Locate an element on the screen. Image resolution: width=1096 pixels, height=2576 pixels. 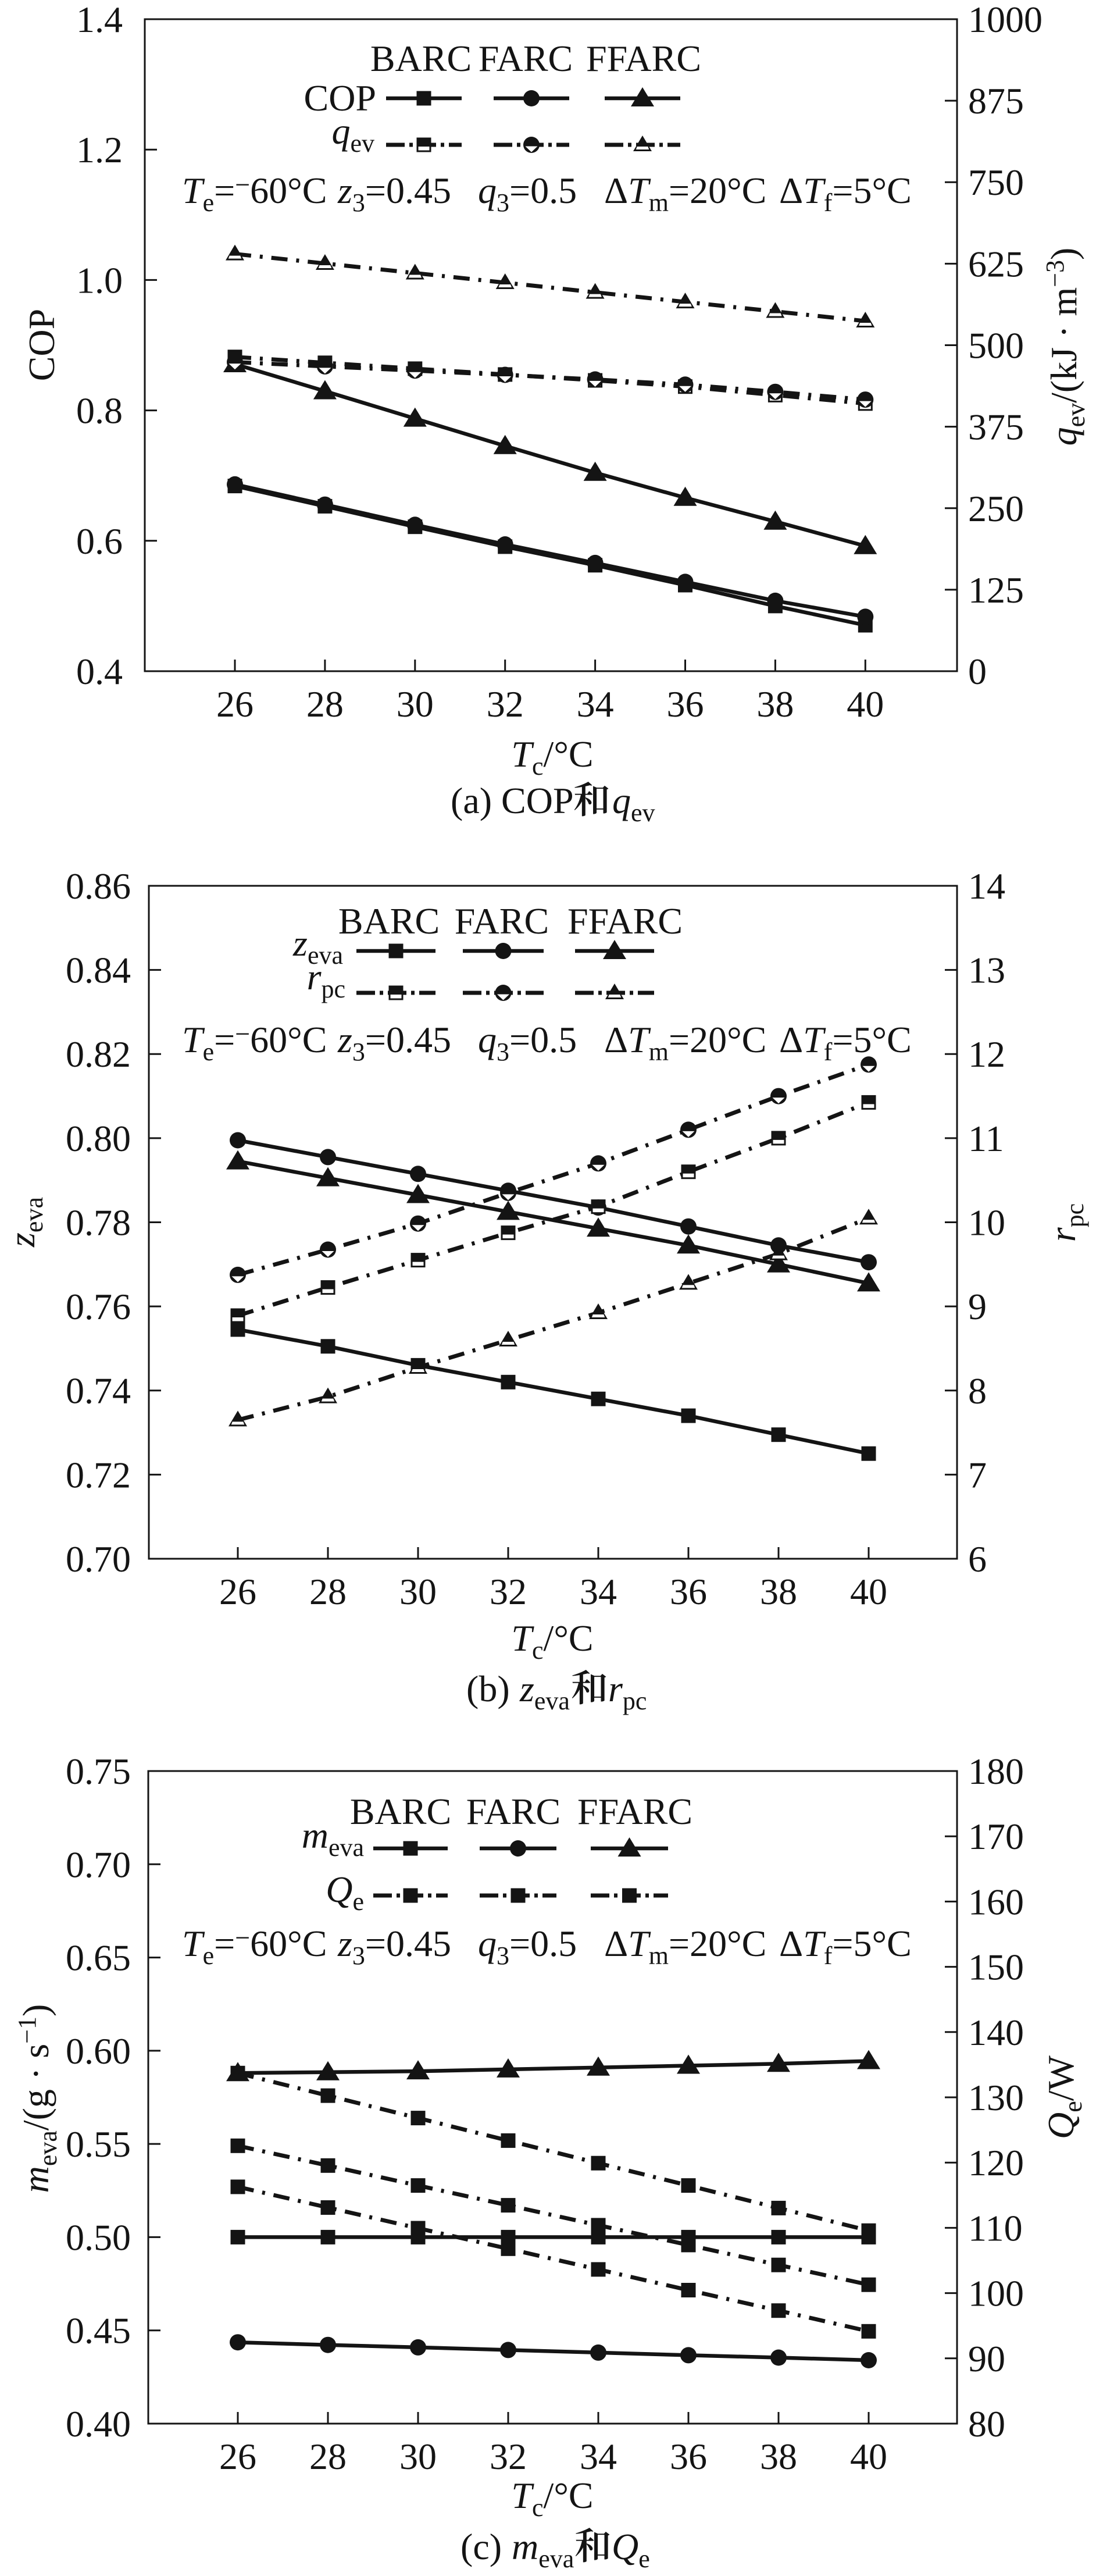
svg-text: qev/(kJ · m−3) is located at coordinates (1065, 347).